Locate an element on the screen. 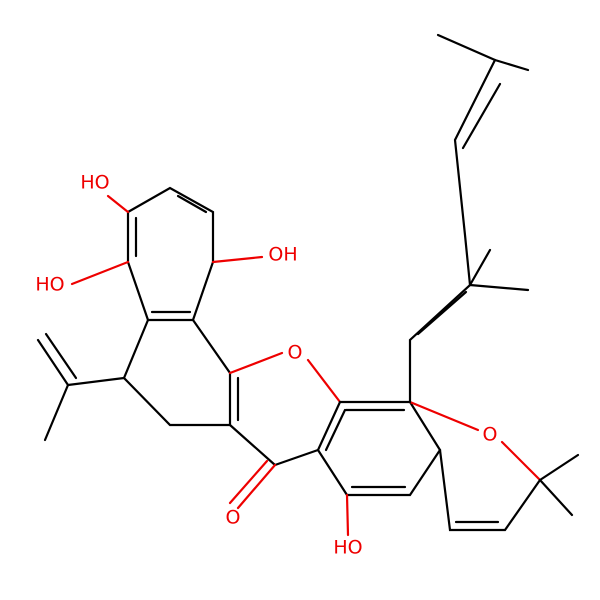  atom-label: OH is located at coordinates (282, 255).